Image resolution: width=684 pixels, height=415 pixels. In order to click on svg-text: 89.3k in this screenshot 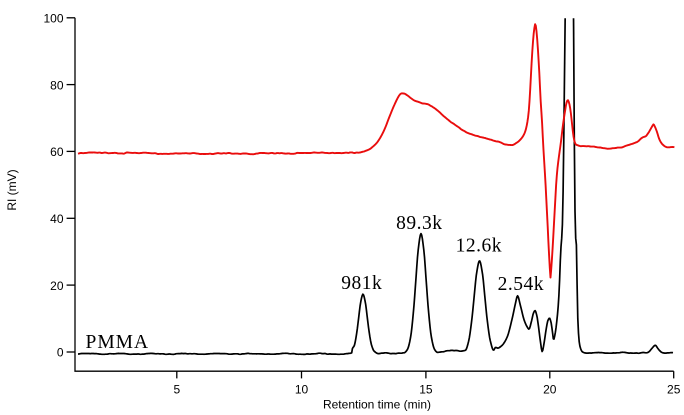, I will do `click(419, 223)`.